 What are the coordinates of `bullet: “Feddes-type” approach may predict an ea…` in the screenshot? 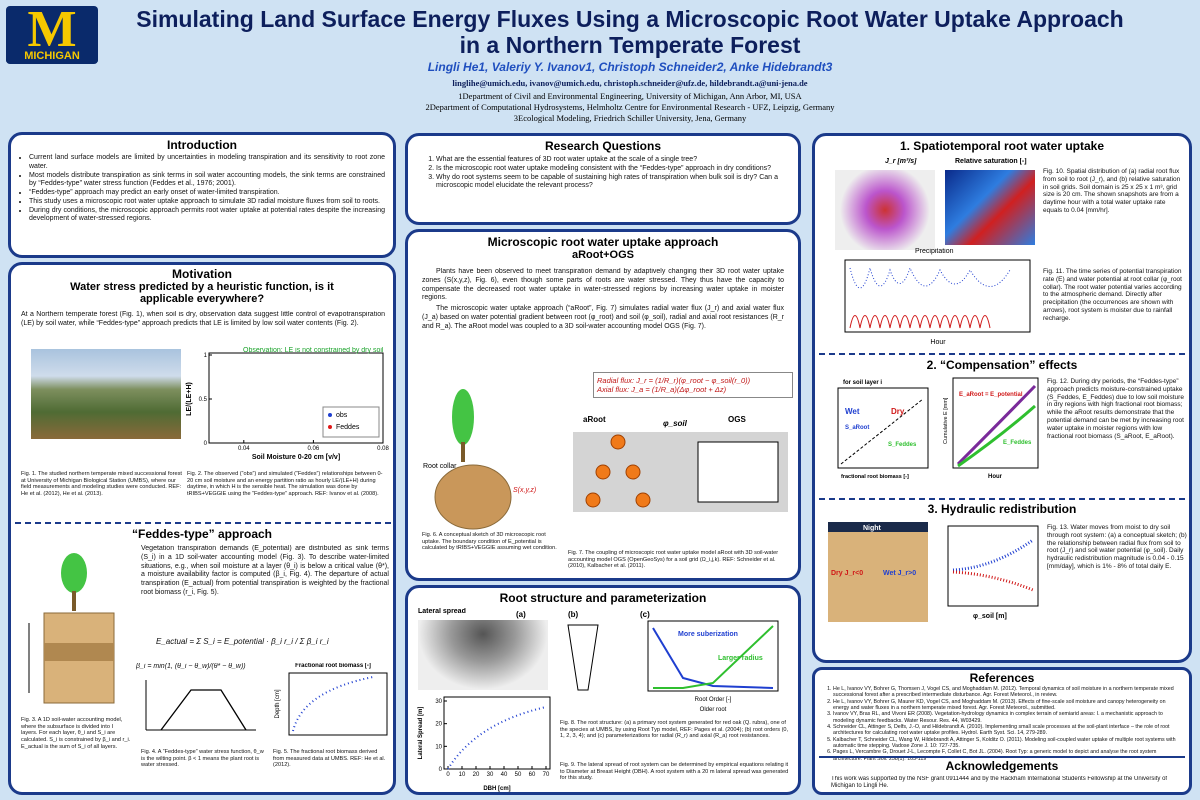 It's located at (207, 193).